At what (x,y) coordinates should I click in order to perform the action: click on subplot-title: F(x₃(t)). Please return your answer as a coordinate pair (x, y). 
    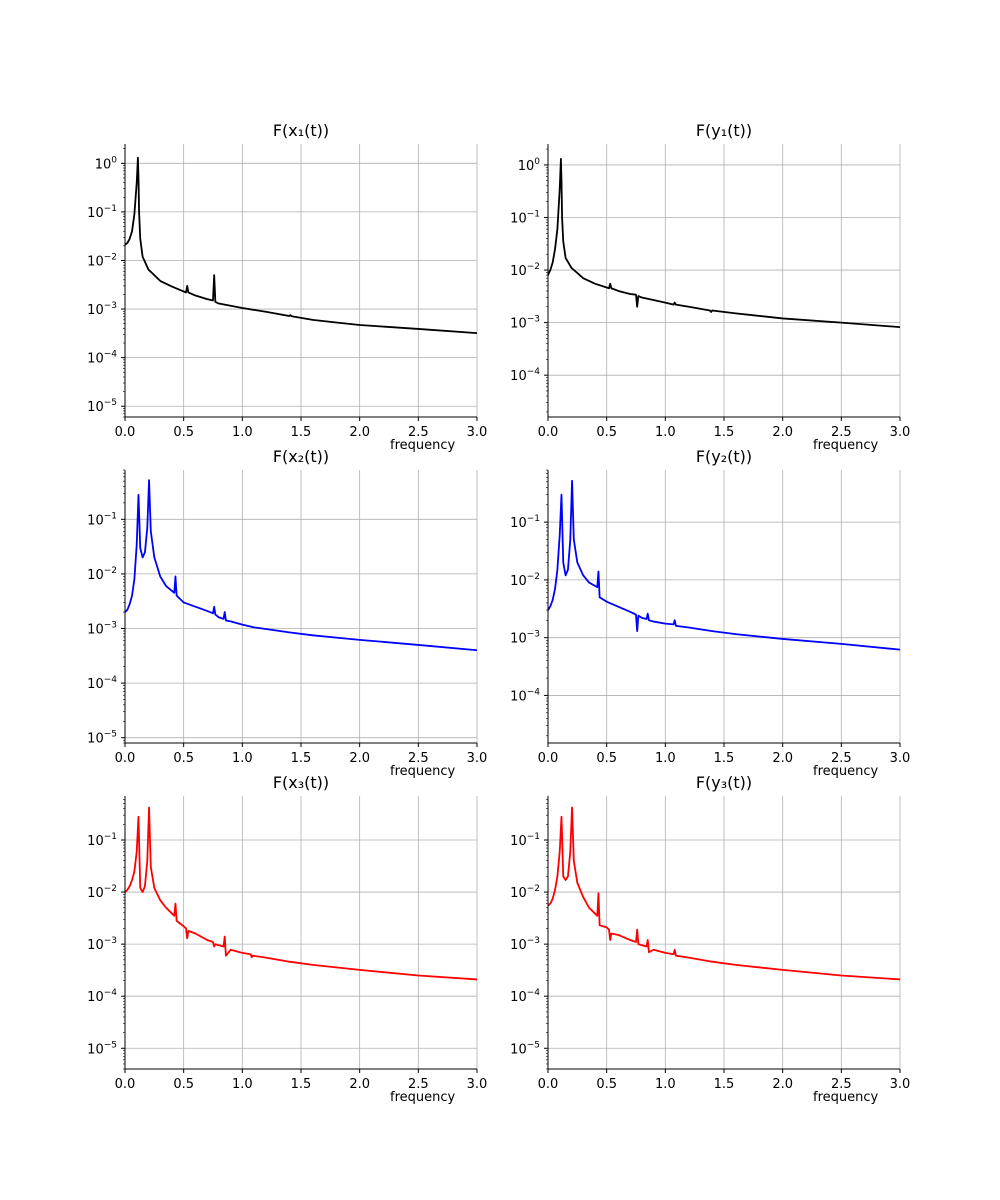
    Looking at the image, I should click on (301, 782).